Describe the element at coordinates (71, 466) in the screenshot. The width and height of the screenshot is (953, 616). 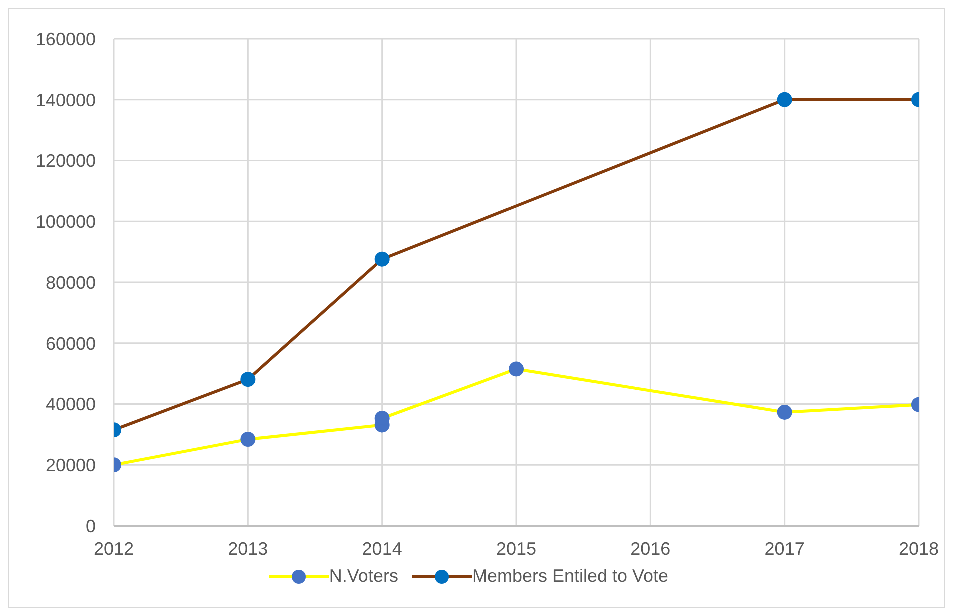
I see `y-tick-label: 20000` at that location.